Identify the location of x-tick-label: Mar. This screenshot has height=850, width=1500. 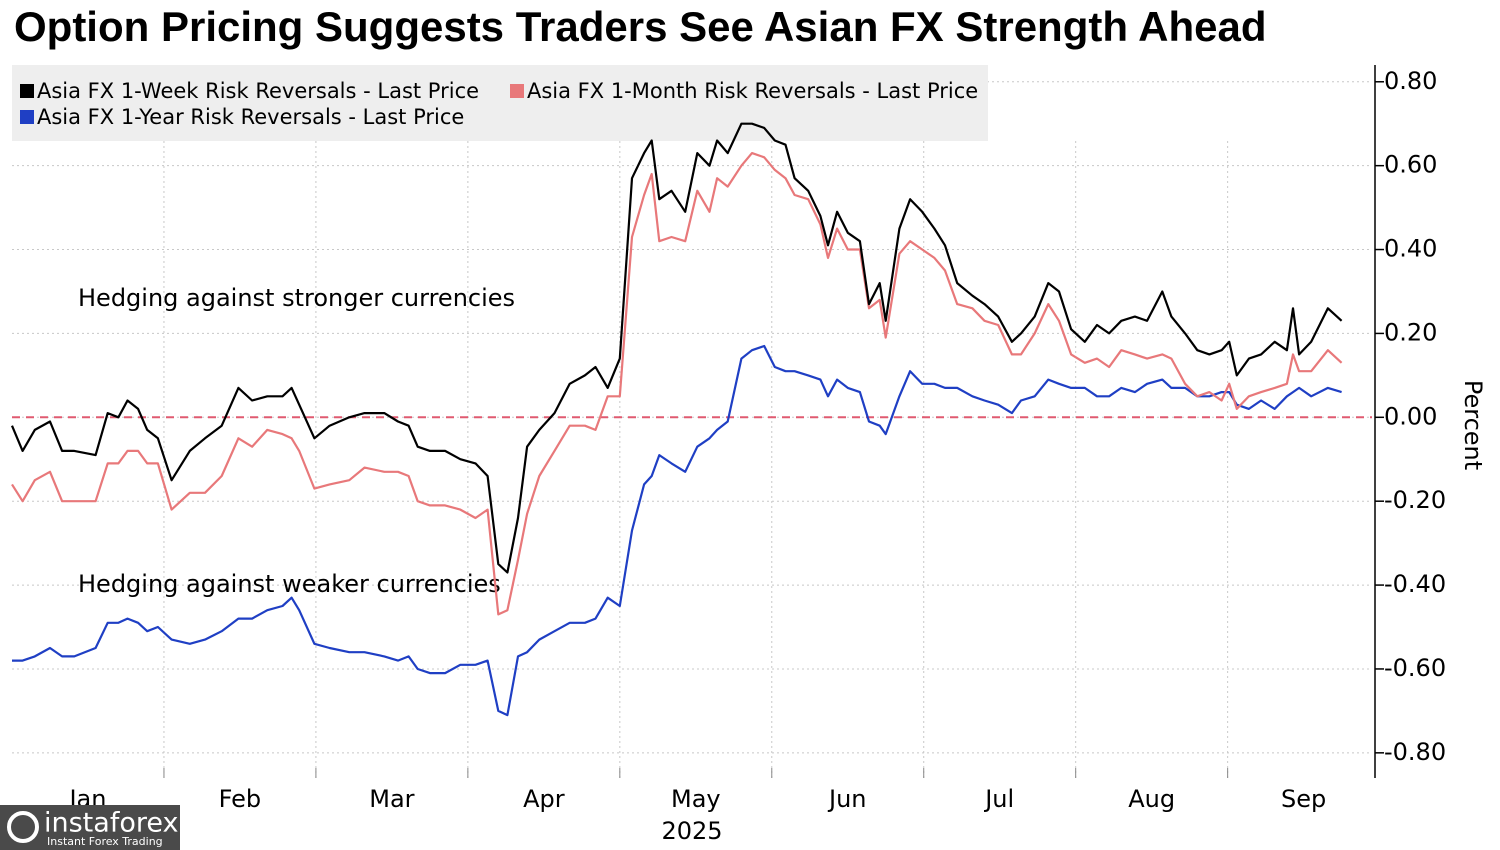
(391, 799).